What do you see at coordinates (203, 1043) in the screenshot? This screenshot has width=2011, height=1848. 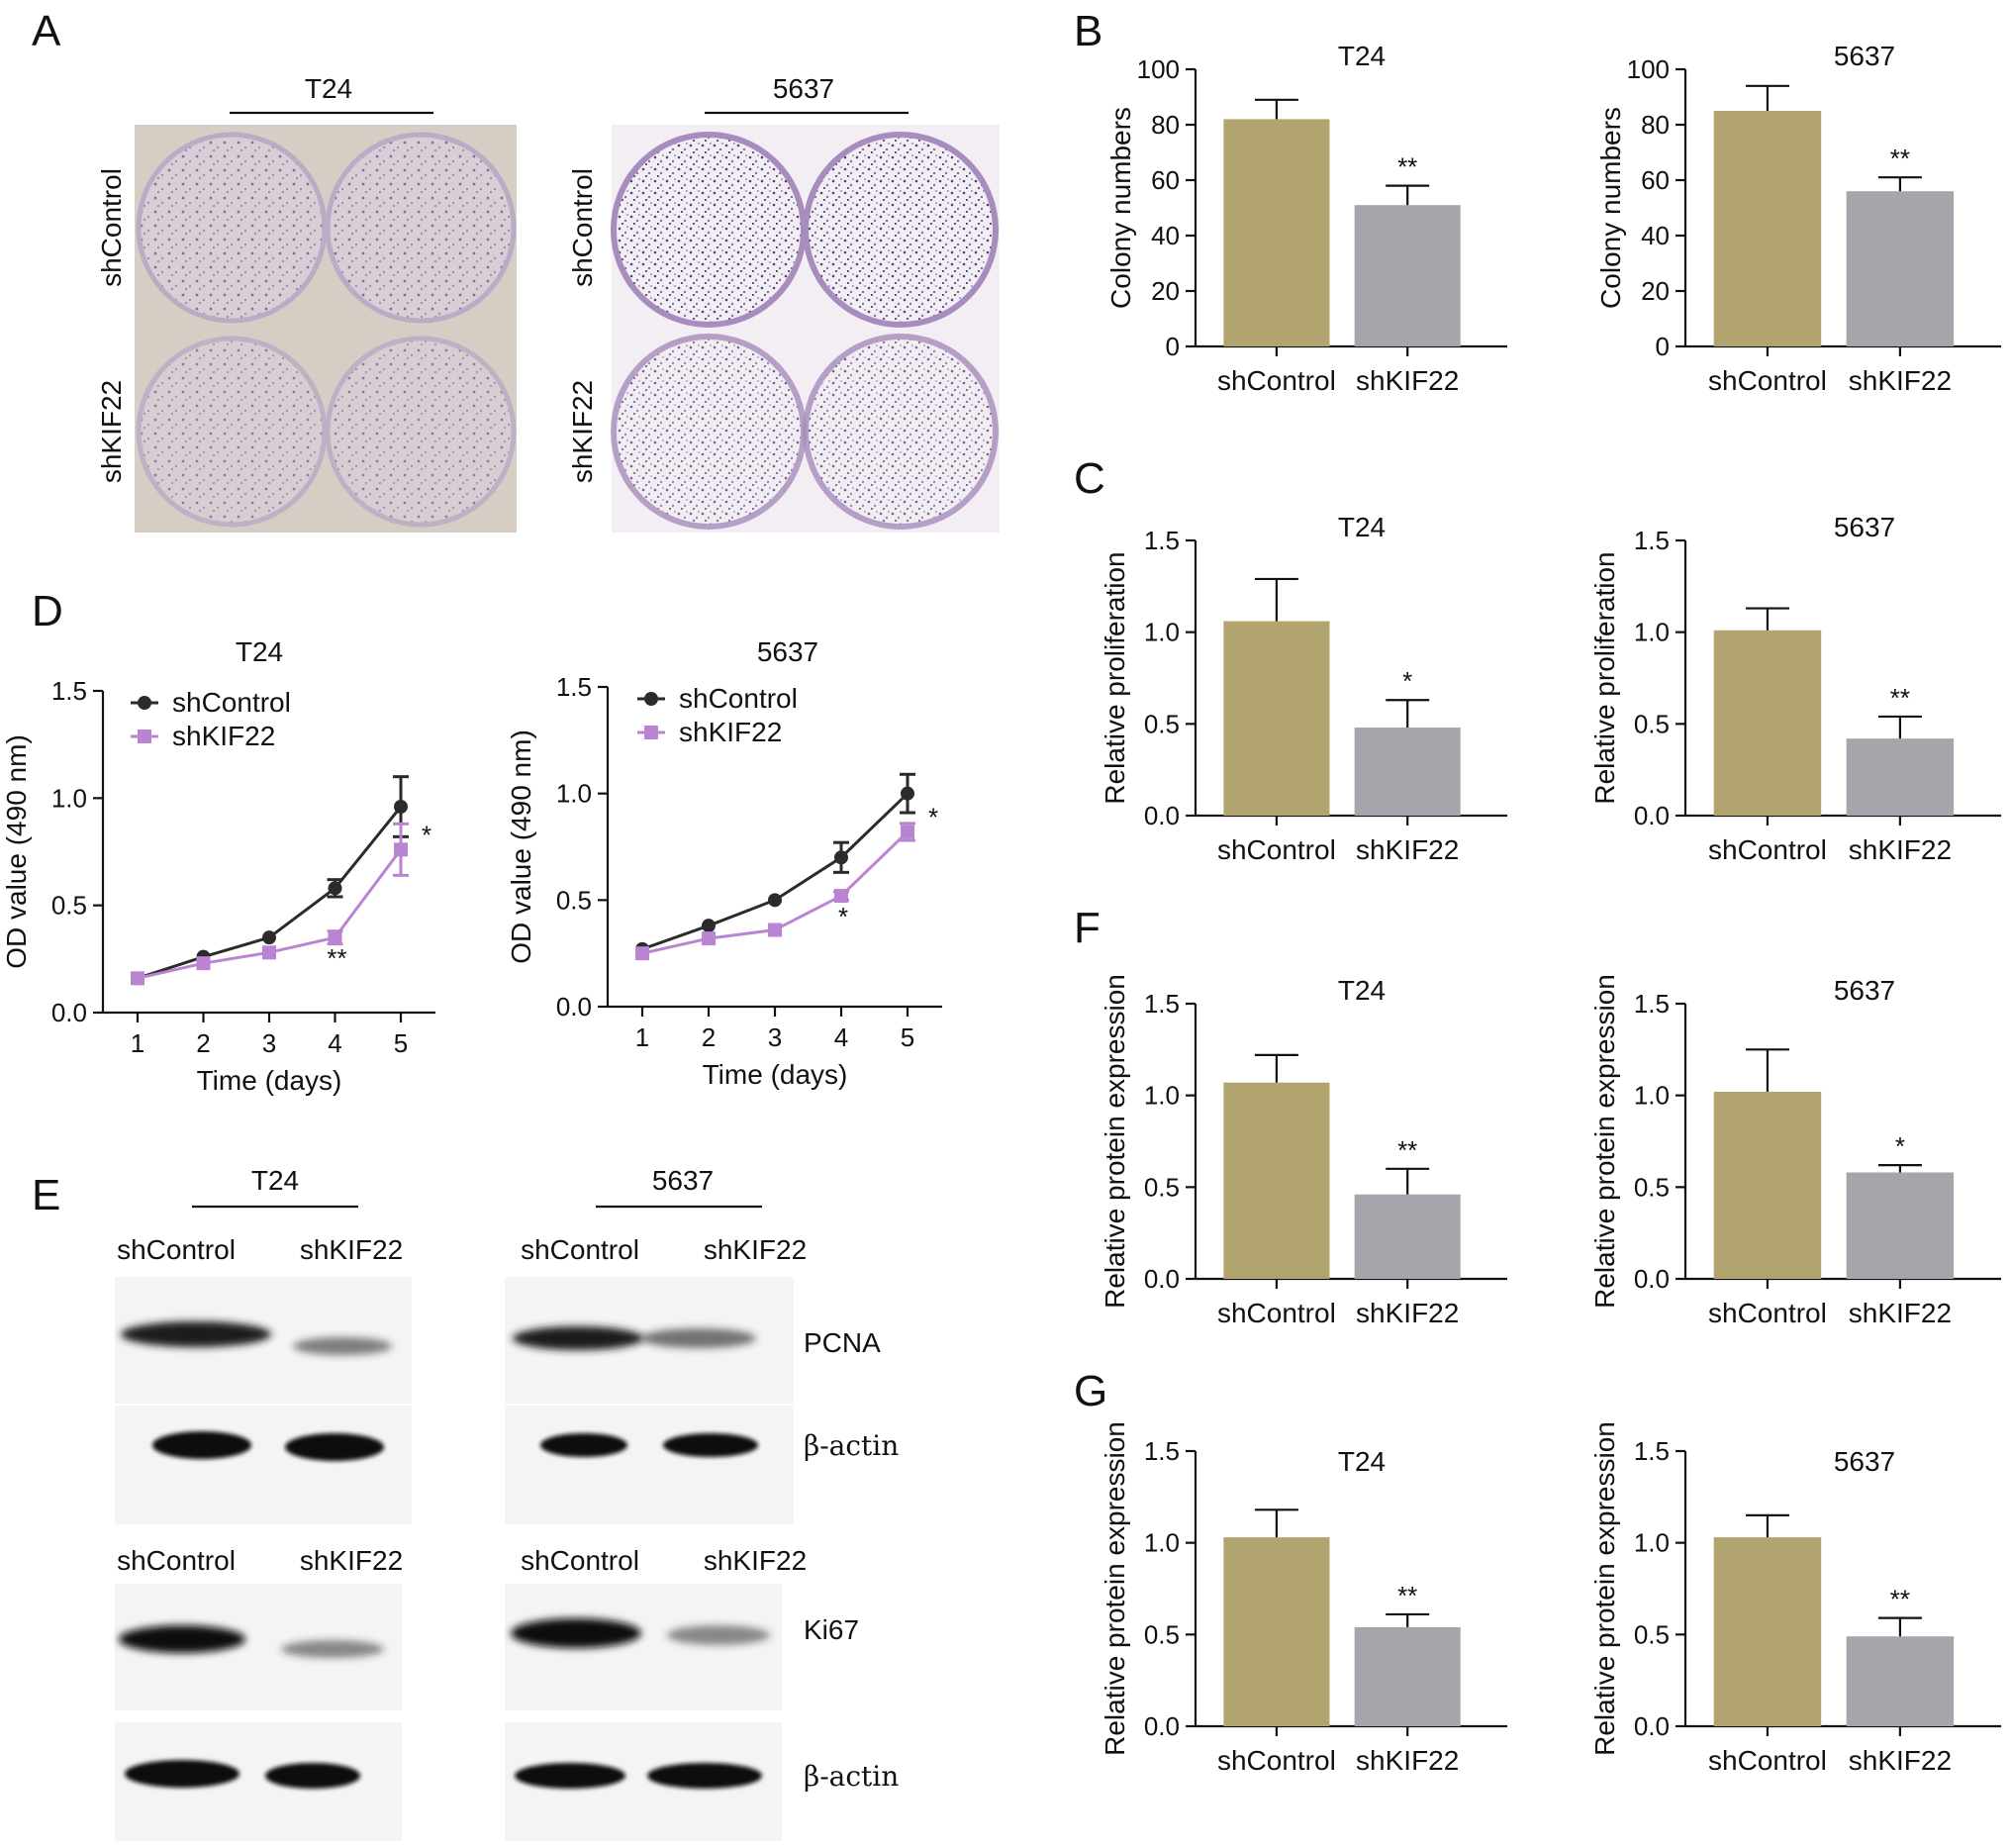 I see `x-tick-label-d1: 2` at bounding box center [203, 1043].